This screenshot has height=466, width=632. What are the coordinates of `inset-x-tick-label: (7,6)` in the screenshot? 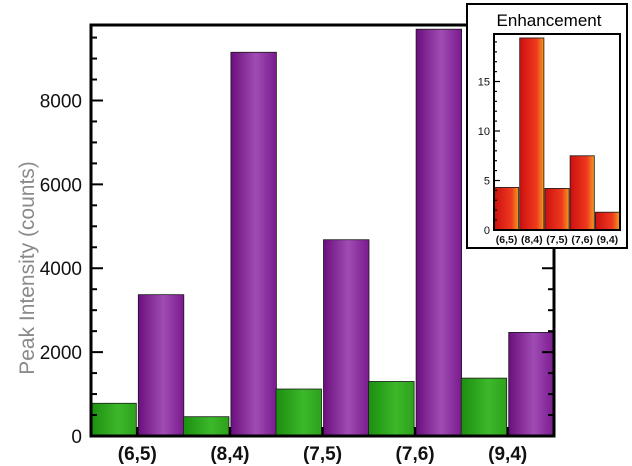 It's located at (582, 240).